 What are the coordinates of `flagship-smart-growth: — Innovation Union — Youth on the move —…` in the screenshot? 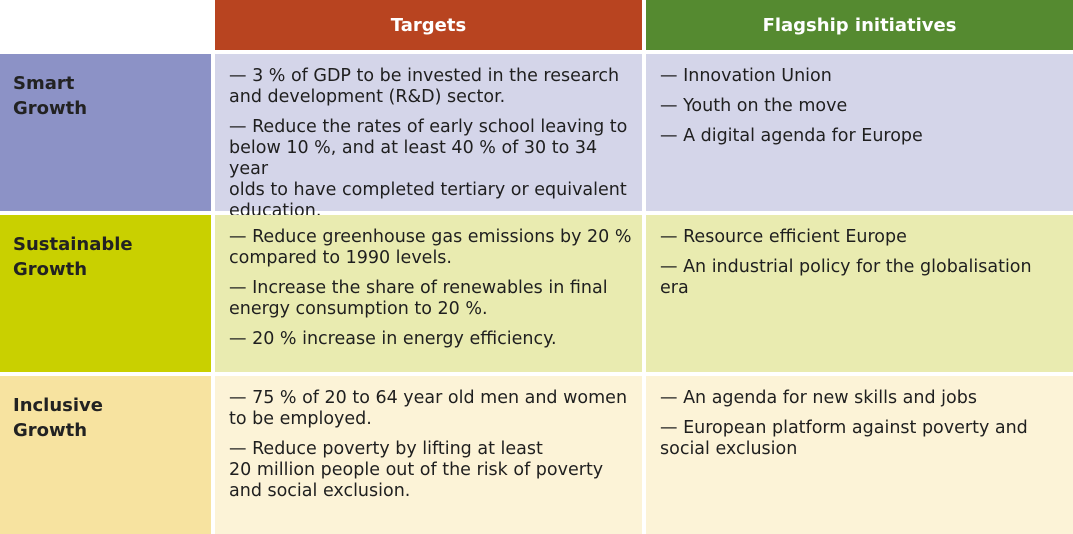 It's located at (859, 132).